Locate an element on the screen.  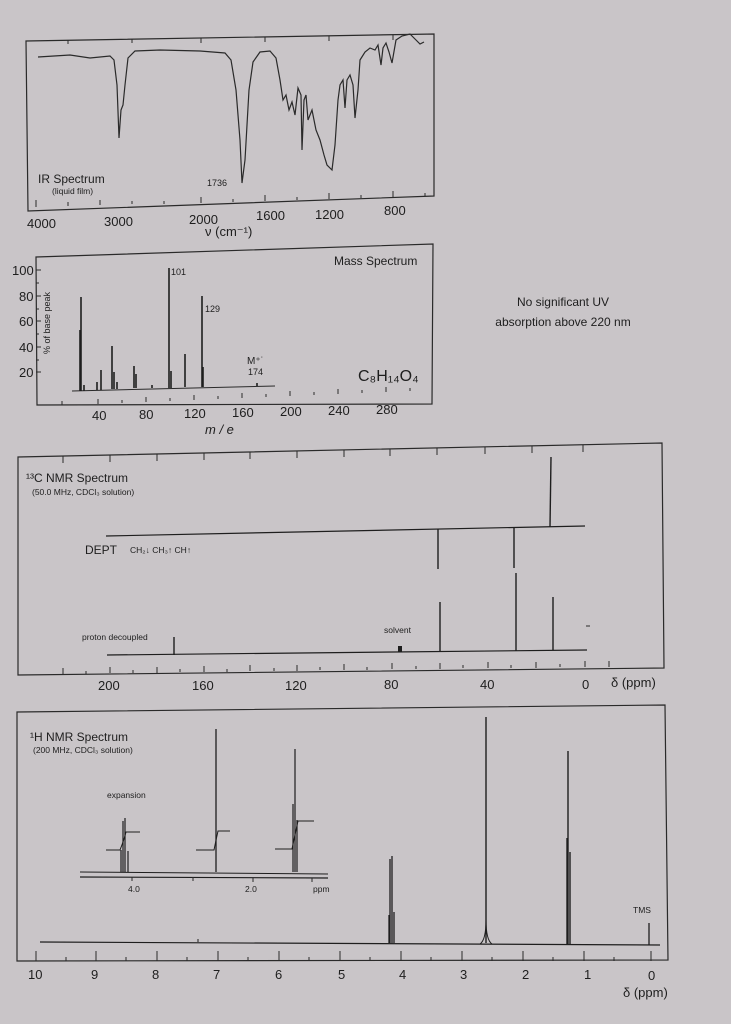
ms-ytick: 20 is located at coordinates (26, 372).